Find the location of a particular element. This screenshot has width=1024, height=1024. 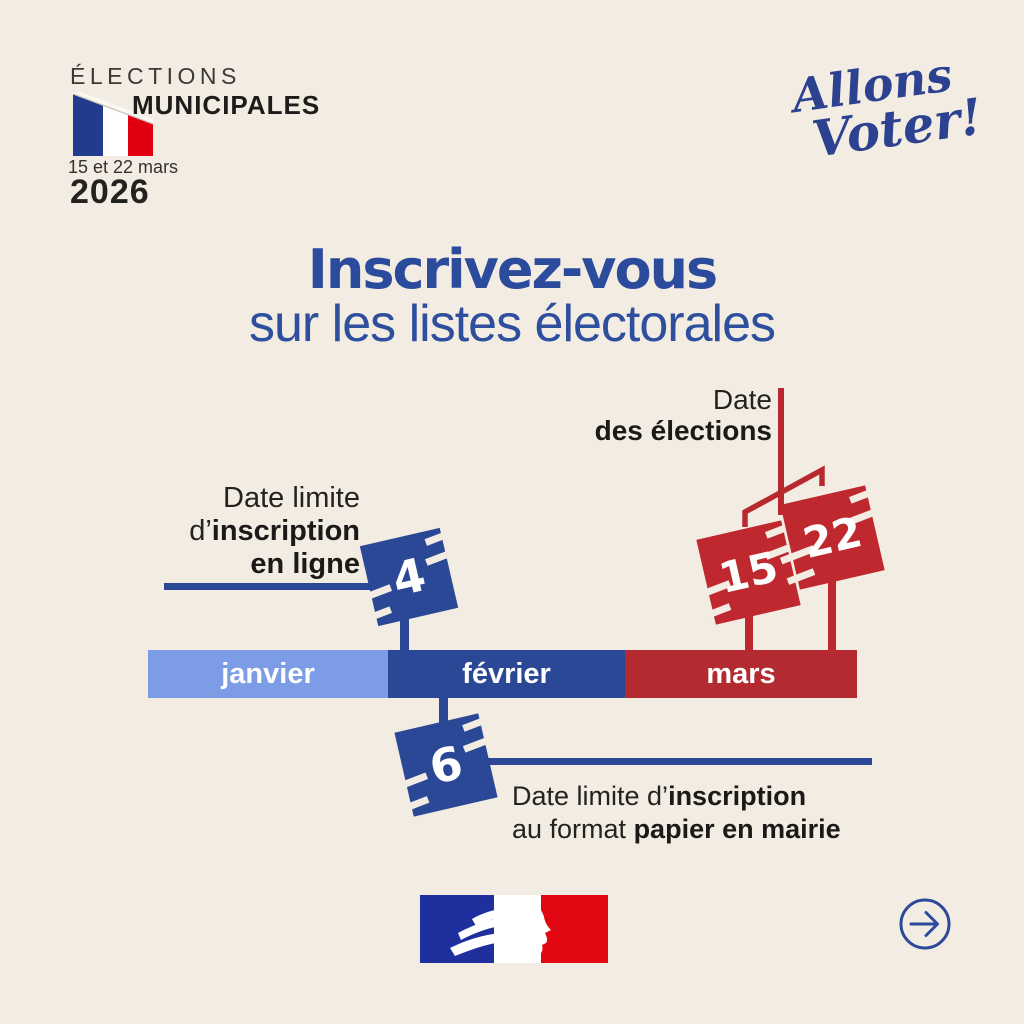

election-dates-label: Date des élections is located at coordinates (656, 415).